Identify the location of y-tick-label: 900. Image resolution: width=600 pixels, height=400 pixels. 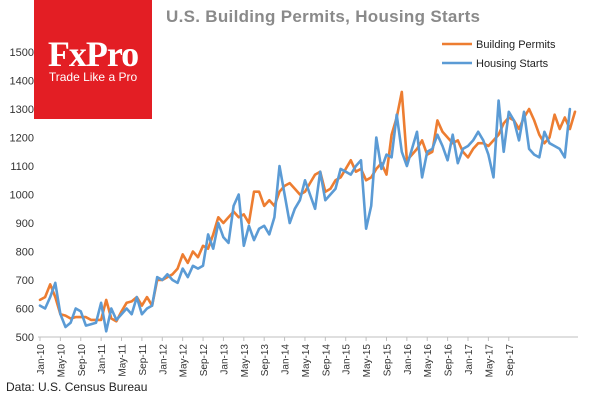
(25, 224).